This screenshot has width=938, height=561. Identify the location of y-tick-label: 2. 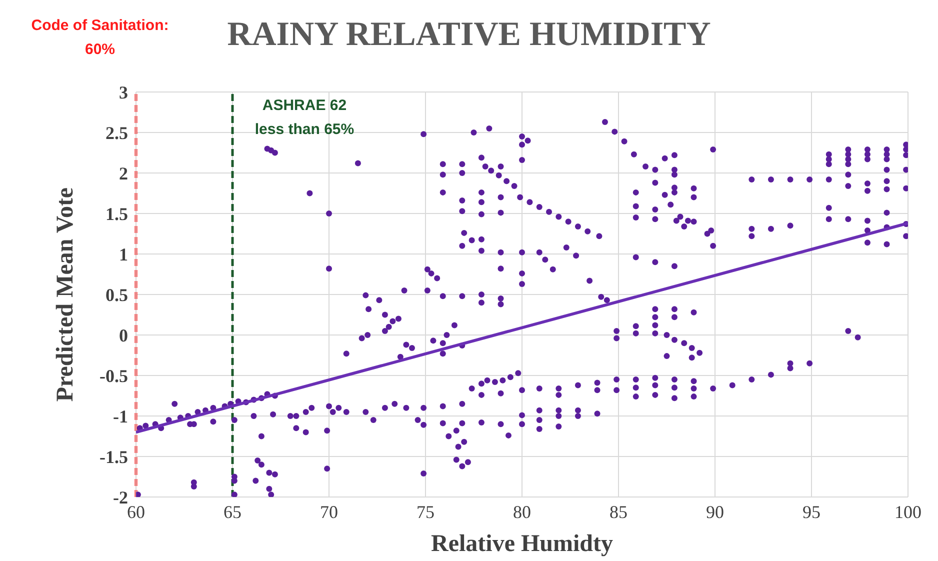
(123, 173).